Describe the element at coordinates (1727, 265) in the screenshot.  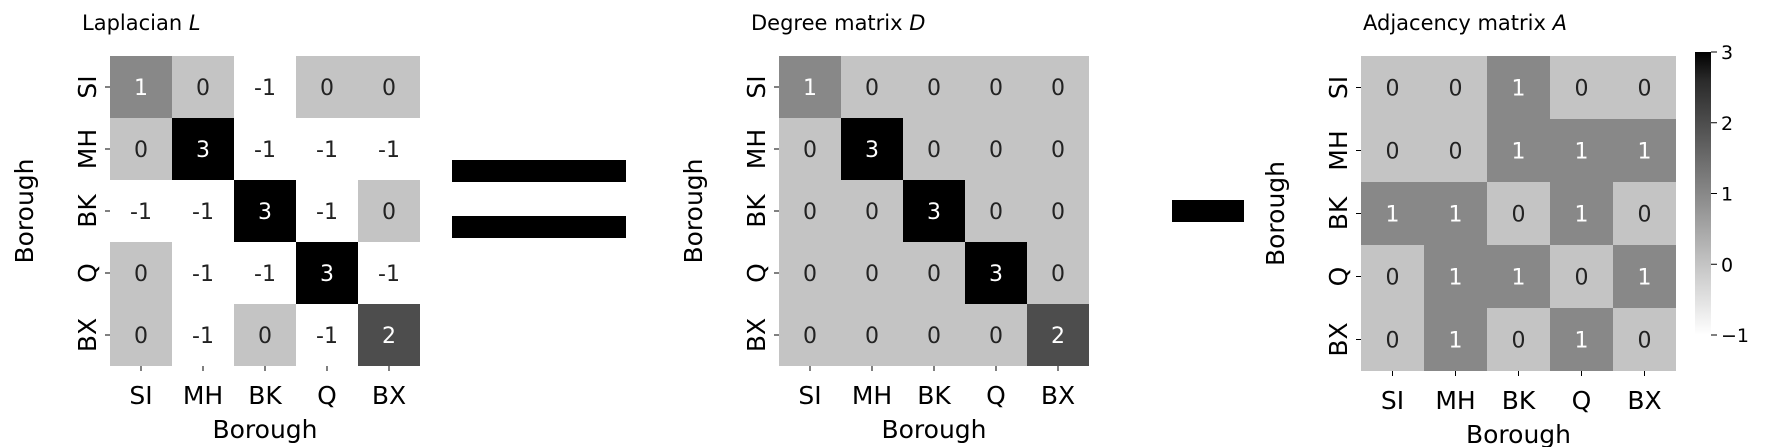
I see `colorbar-tick-label: 0` at that location.